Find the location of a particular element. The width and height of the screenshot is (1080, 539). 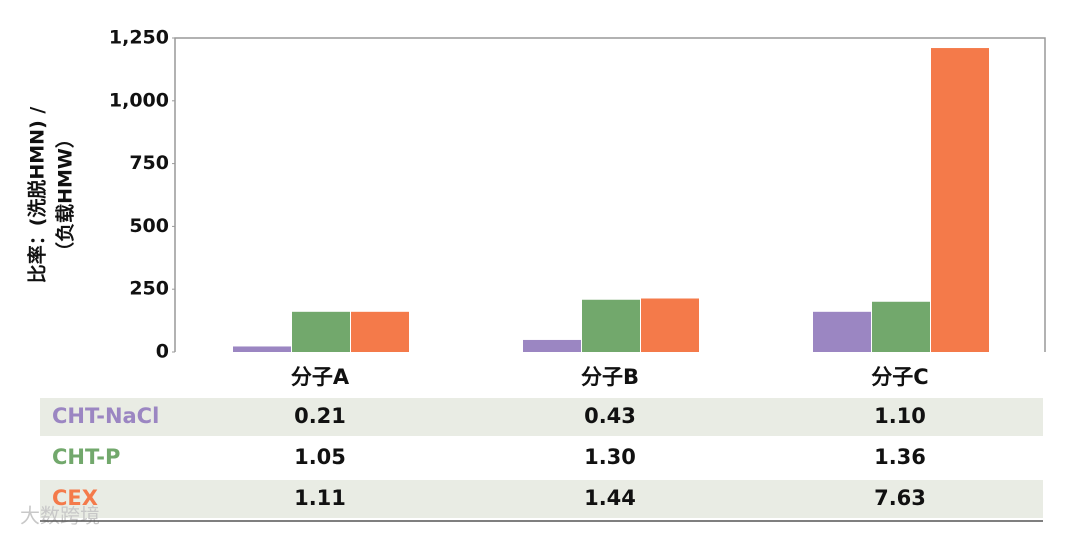

legend-label: CEX is located at coordinates (75, 498).